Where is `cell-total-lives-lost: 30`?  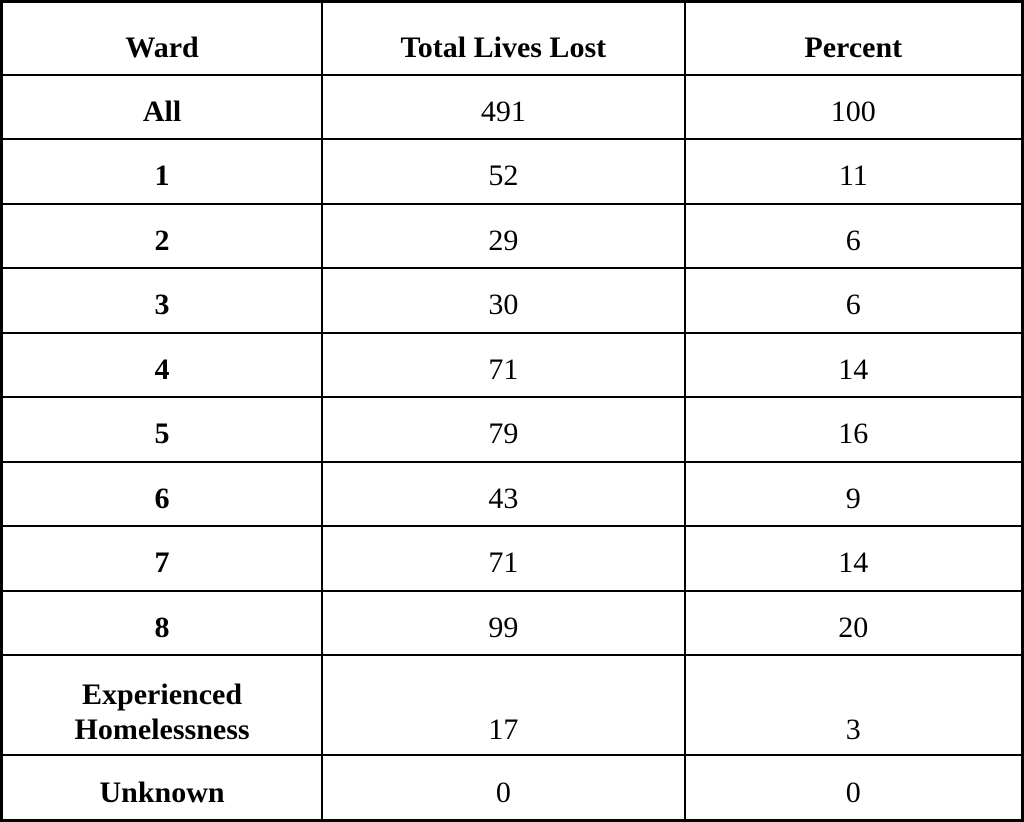 cell-total-lives-lost: 30 is located at coordinates (503, 300).